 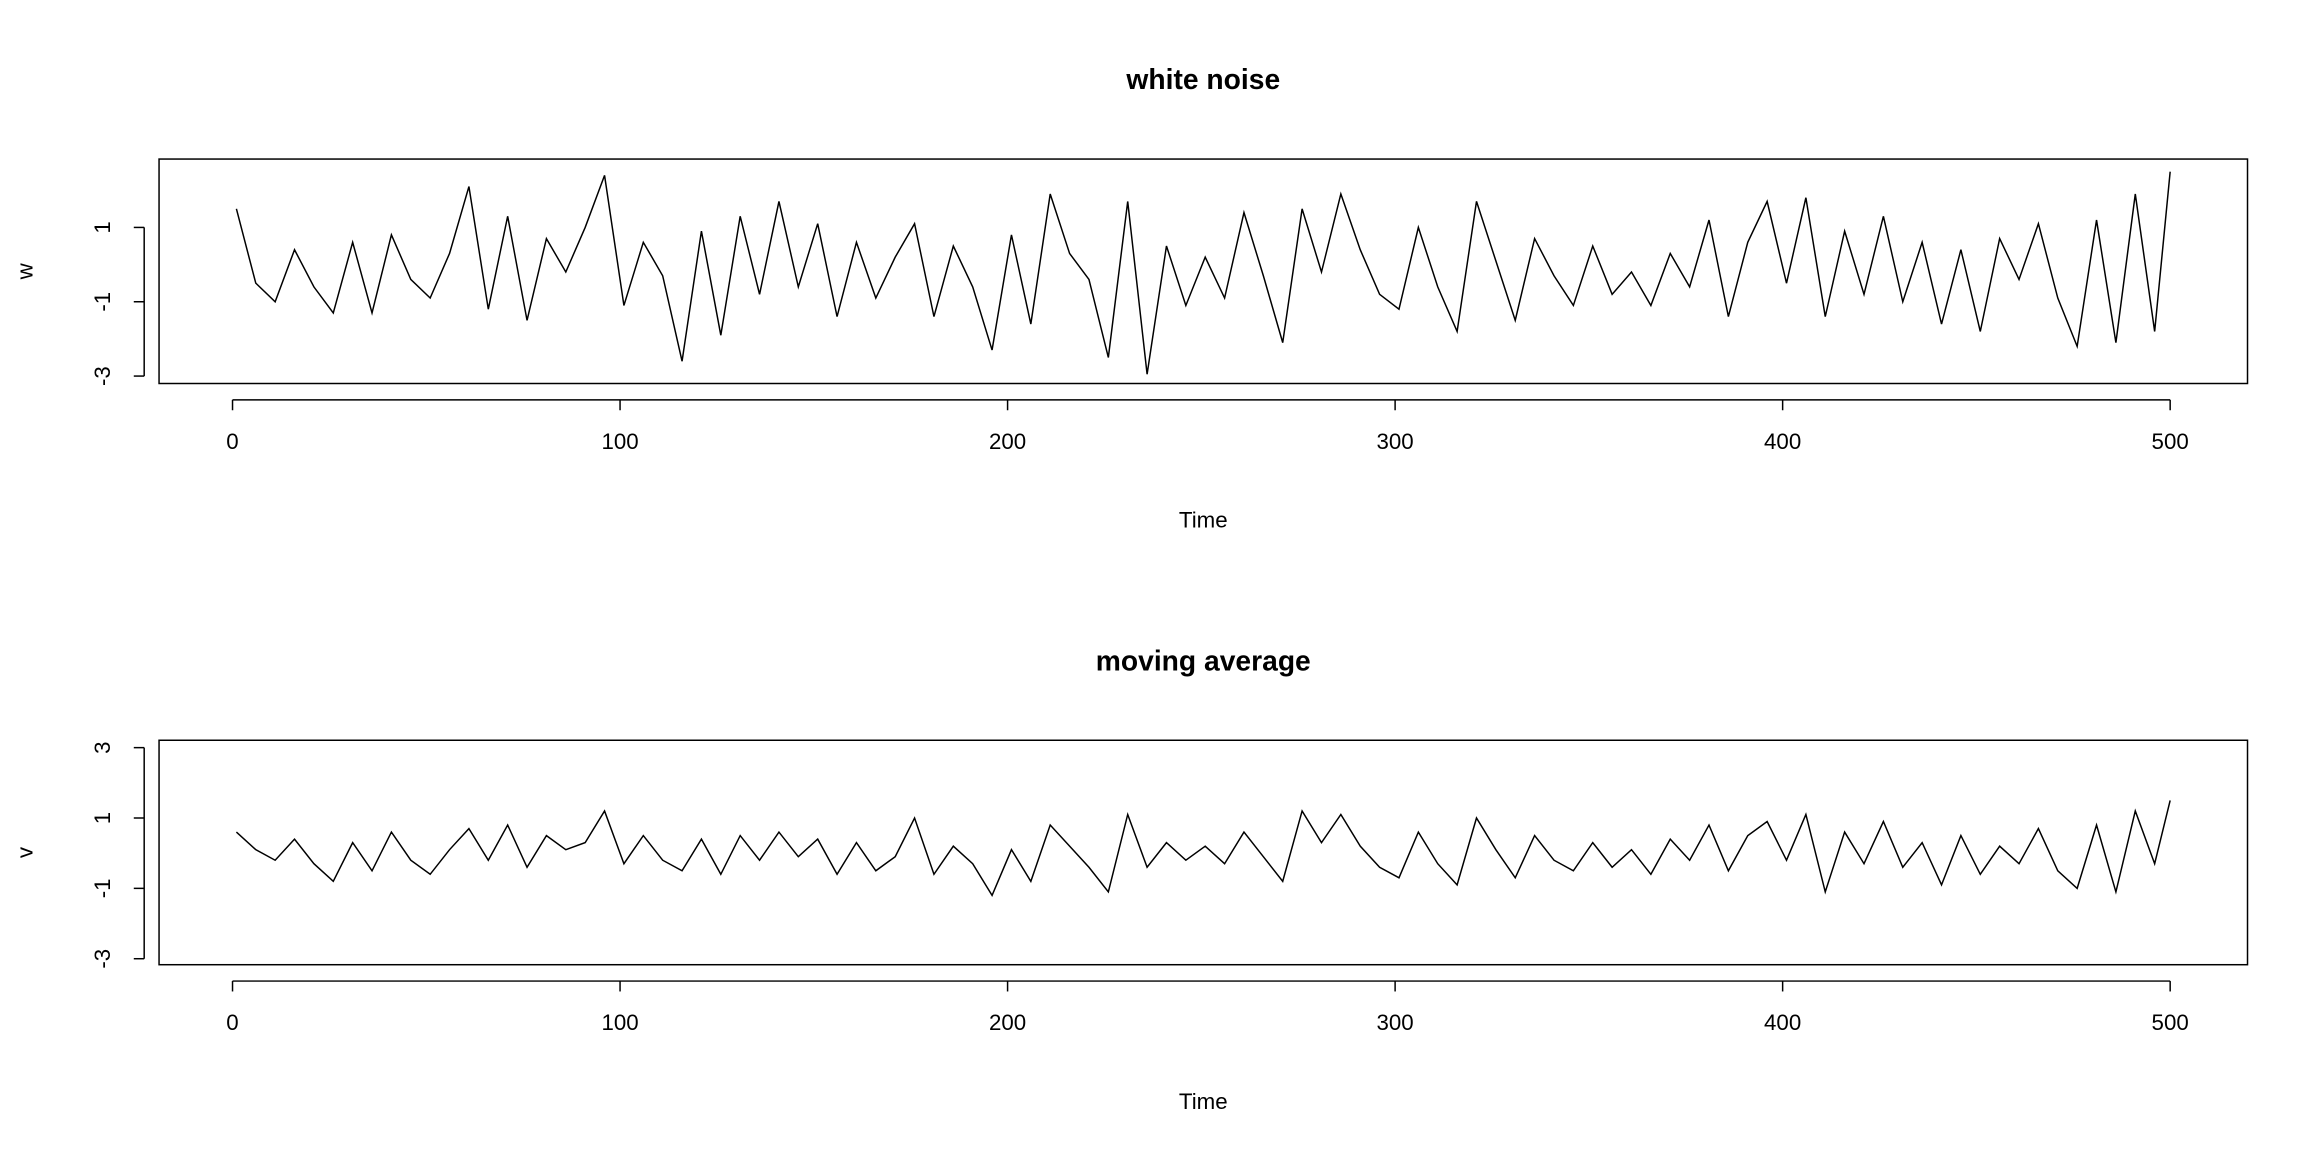 I want to click on y-tick-label: 3, so click(x=102, y=747).